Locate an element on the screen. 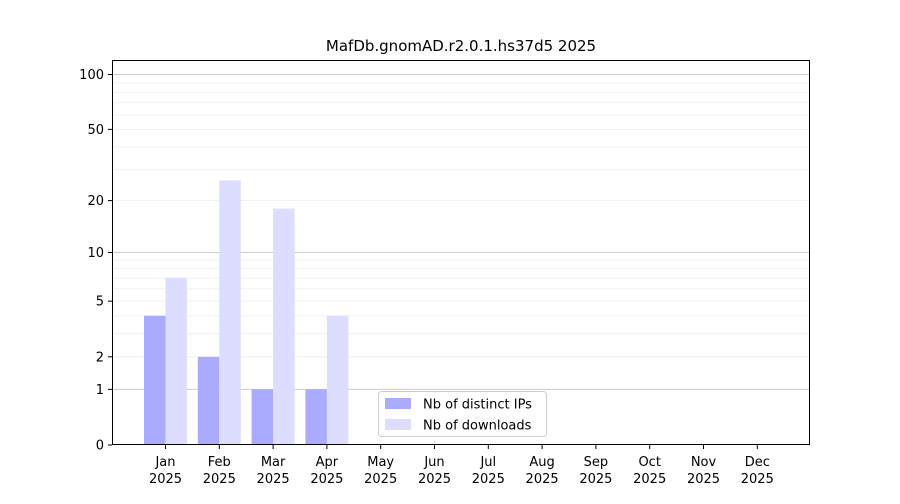 The image size is (900, 504). x-tick-label-month: May is located at coordinates (380, 462).